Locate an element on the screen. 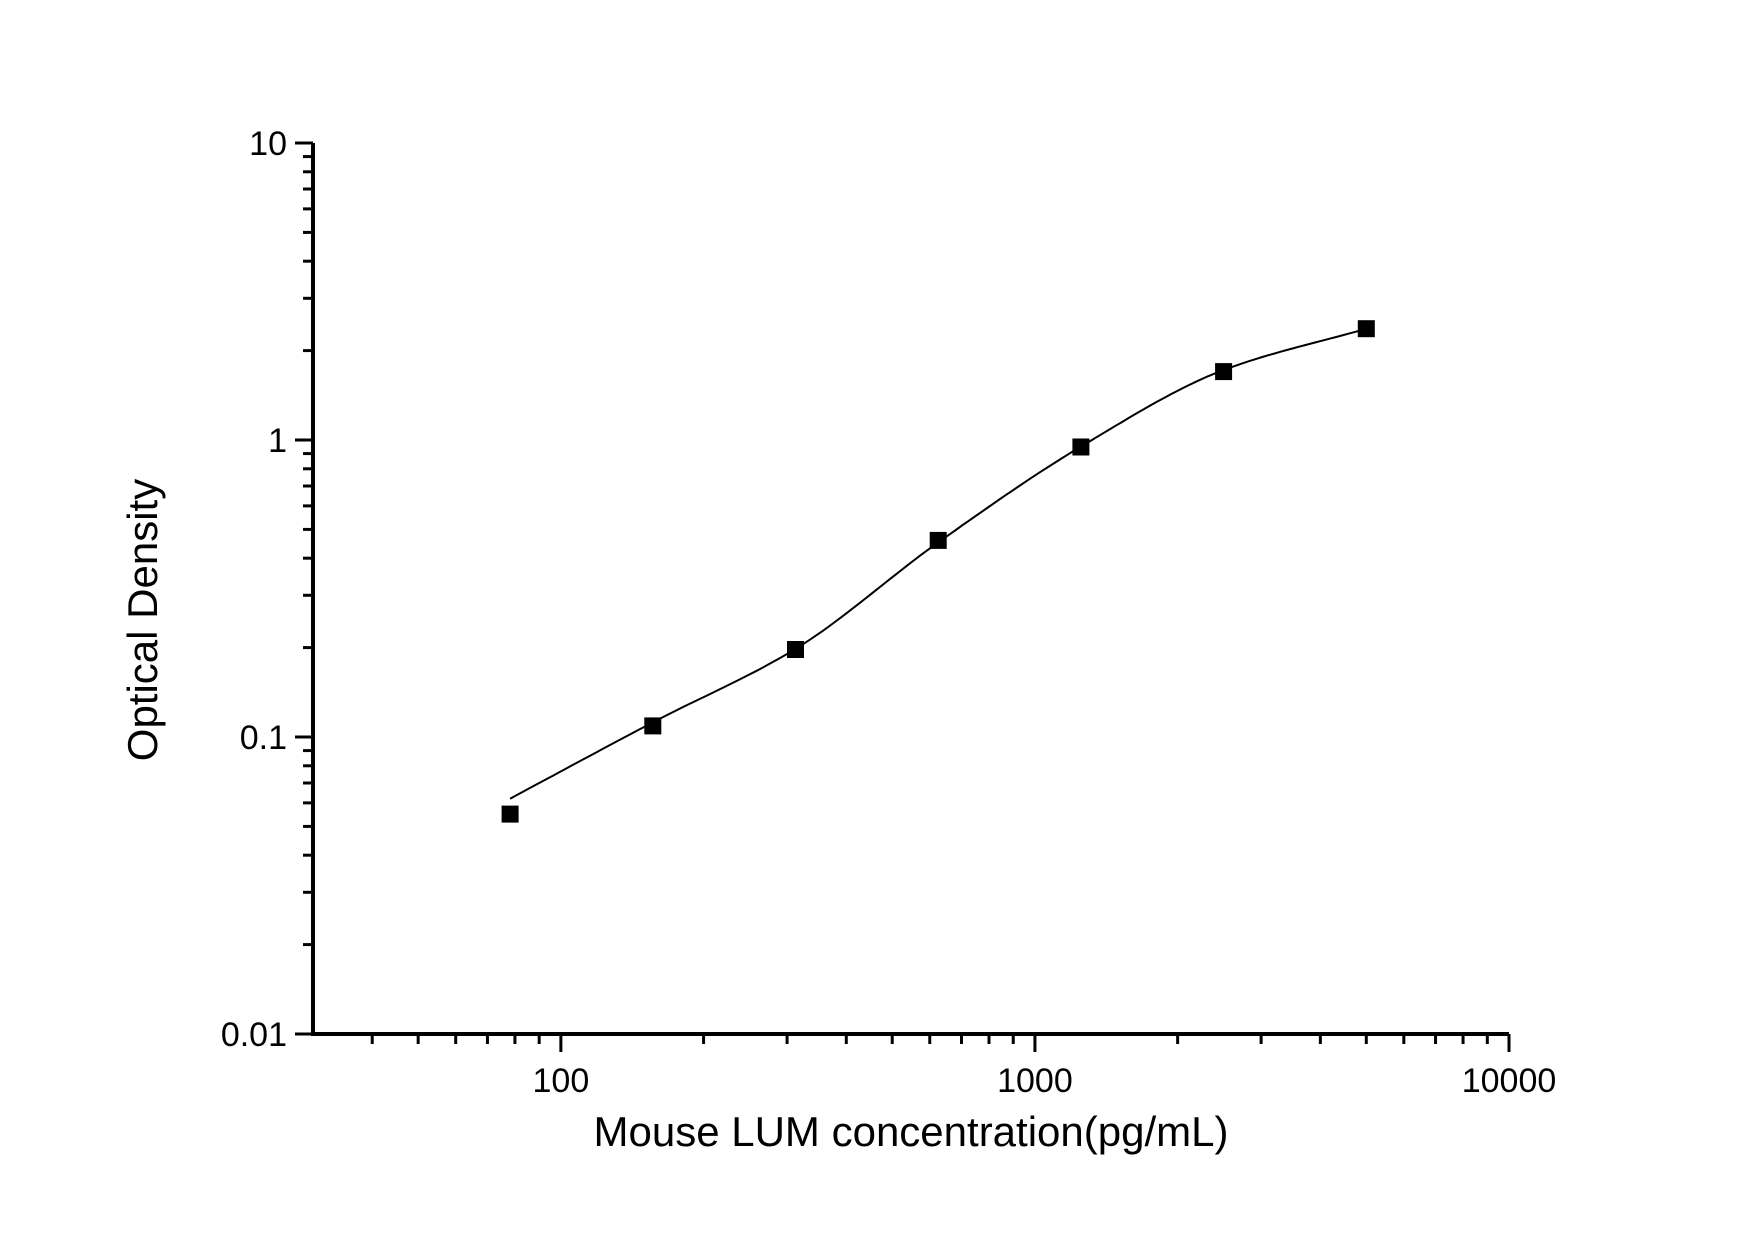 The width and height of the screenshot is (1755, 1240). x-tick-label: 10000 is located at coordinates (1509, 1081).